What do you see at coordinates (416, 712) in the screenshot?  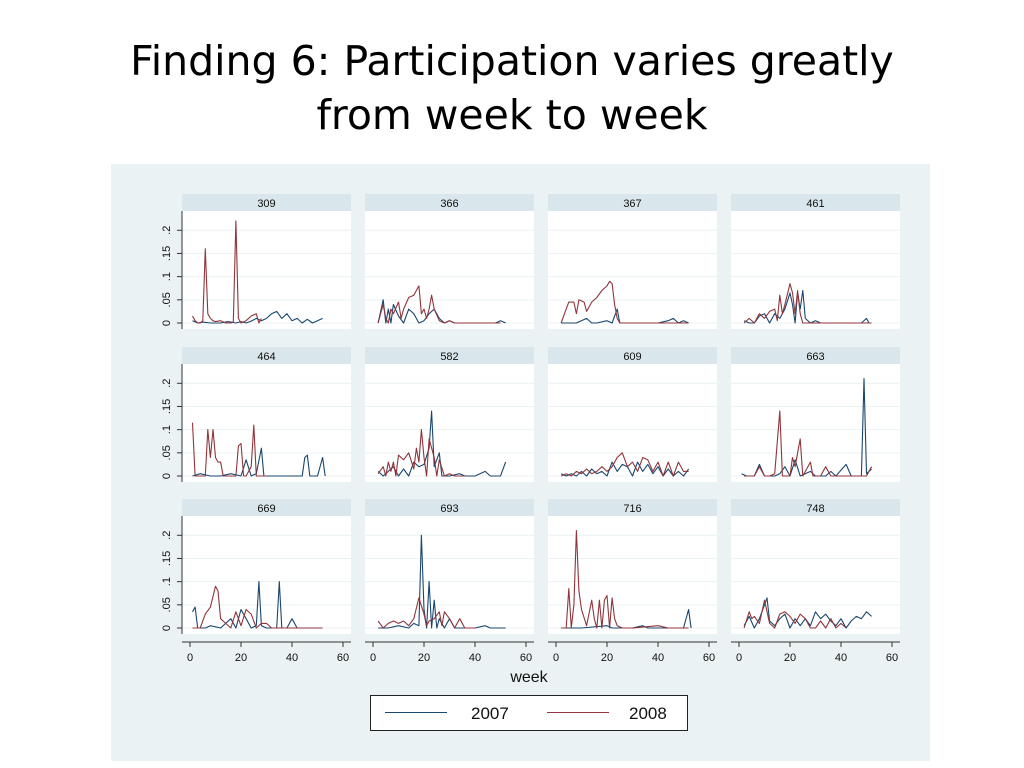 I see `legend-swatch-2007` at bounding box center [416, 712].